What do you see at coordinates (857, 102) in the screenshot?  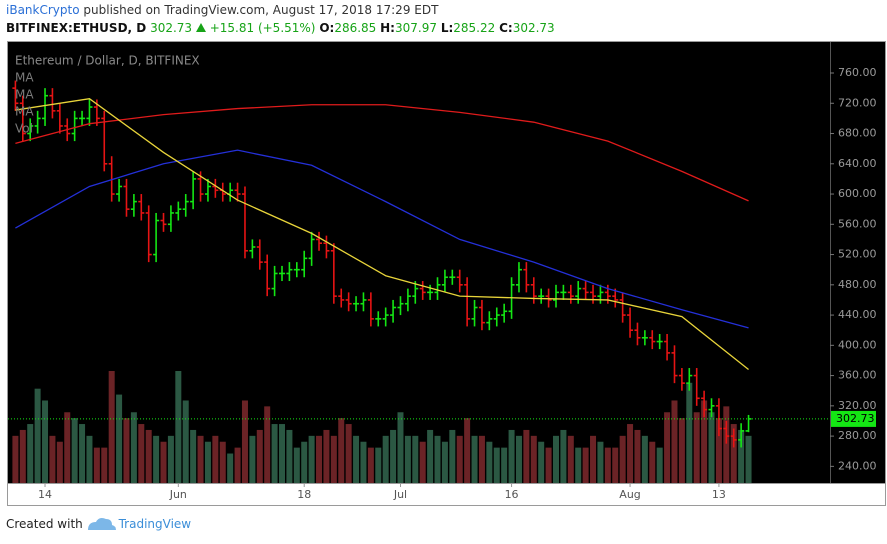 I see `y-tick-label: 720.00` at bounding box center [857, 102].